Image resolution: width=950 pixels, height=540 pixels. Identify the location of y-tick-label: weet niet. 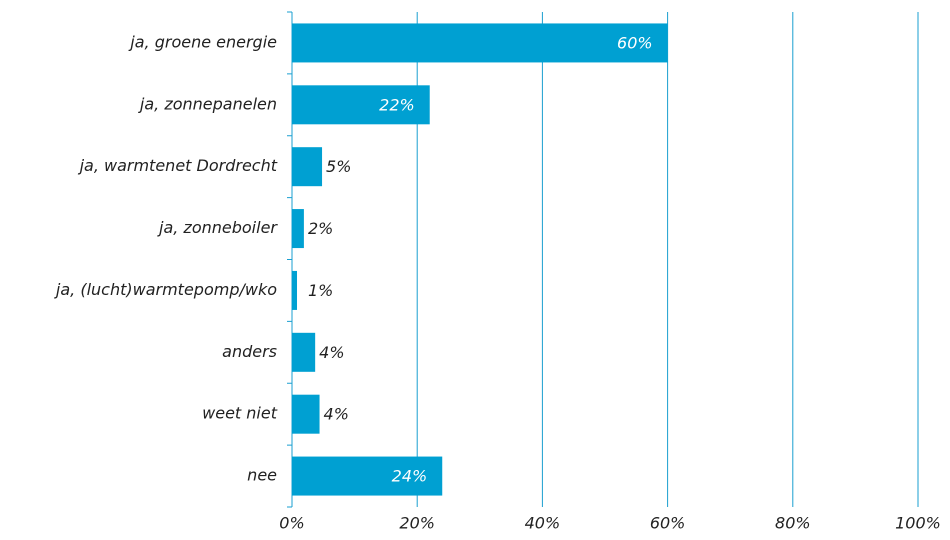
(240, 413).